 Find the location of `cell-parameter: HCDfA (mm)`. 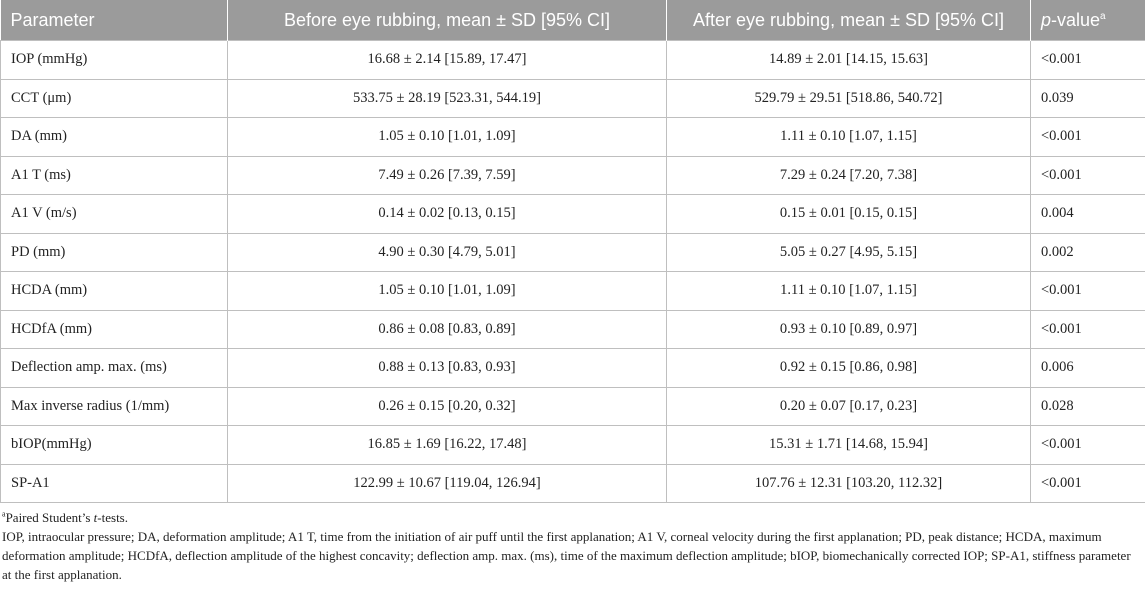

cell-parameter: HCDfA (mm) is located at coordinates (114, 329).